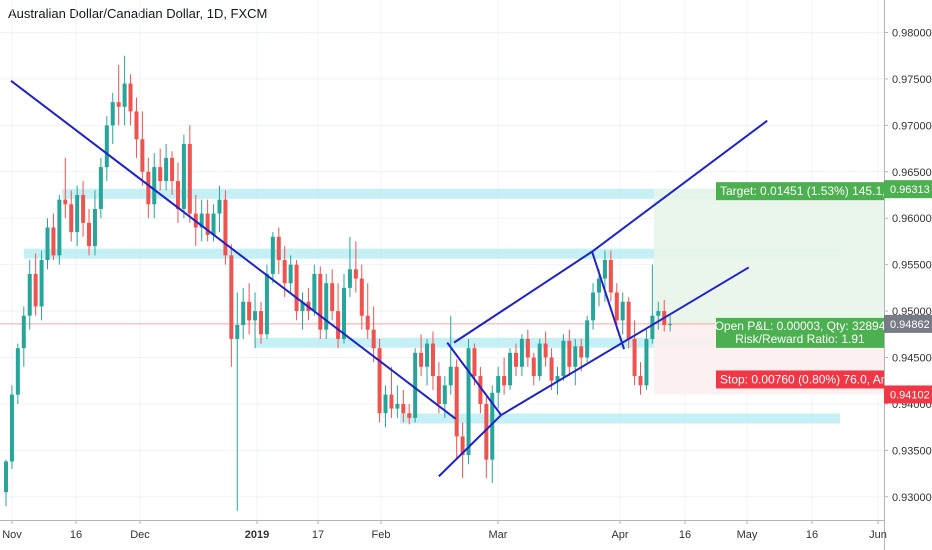  I want to click on time-axis-bg, so click(442, 535).